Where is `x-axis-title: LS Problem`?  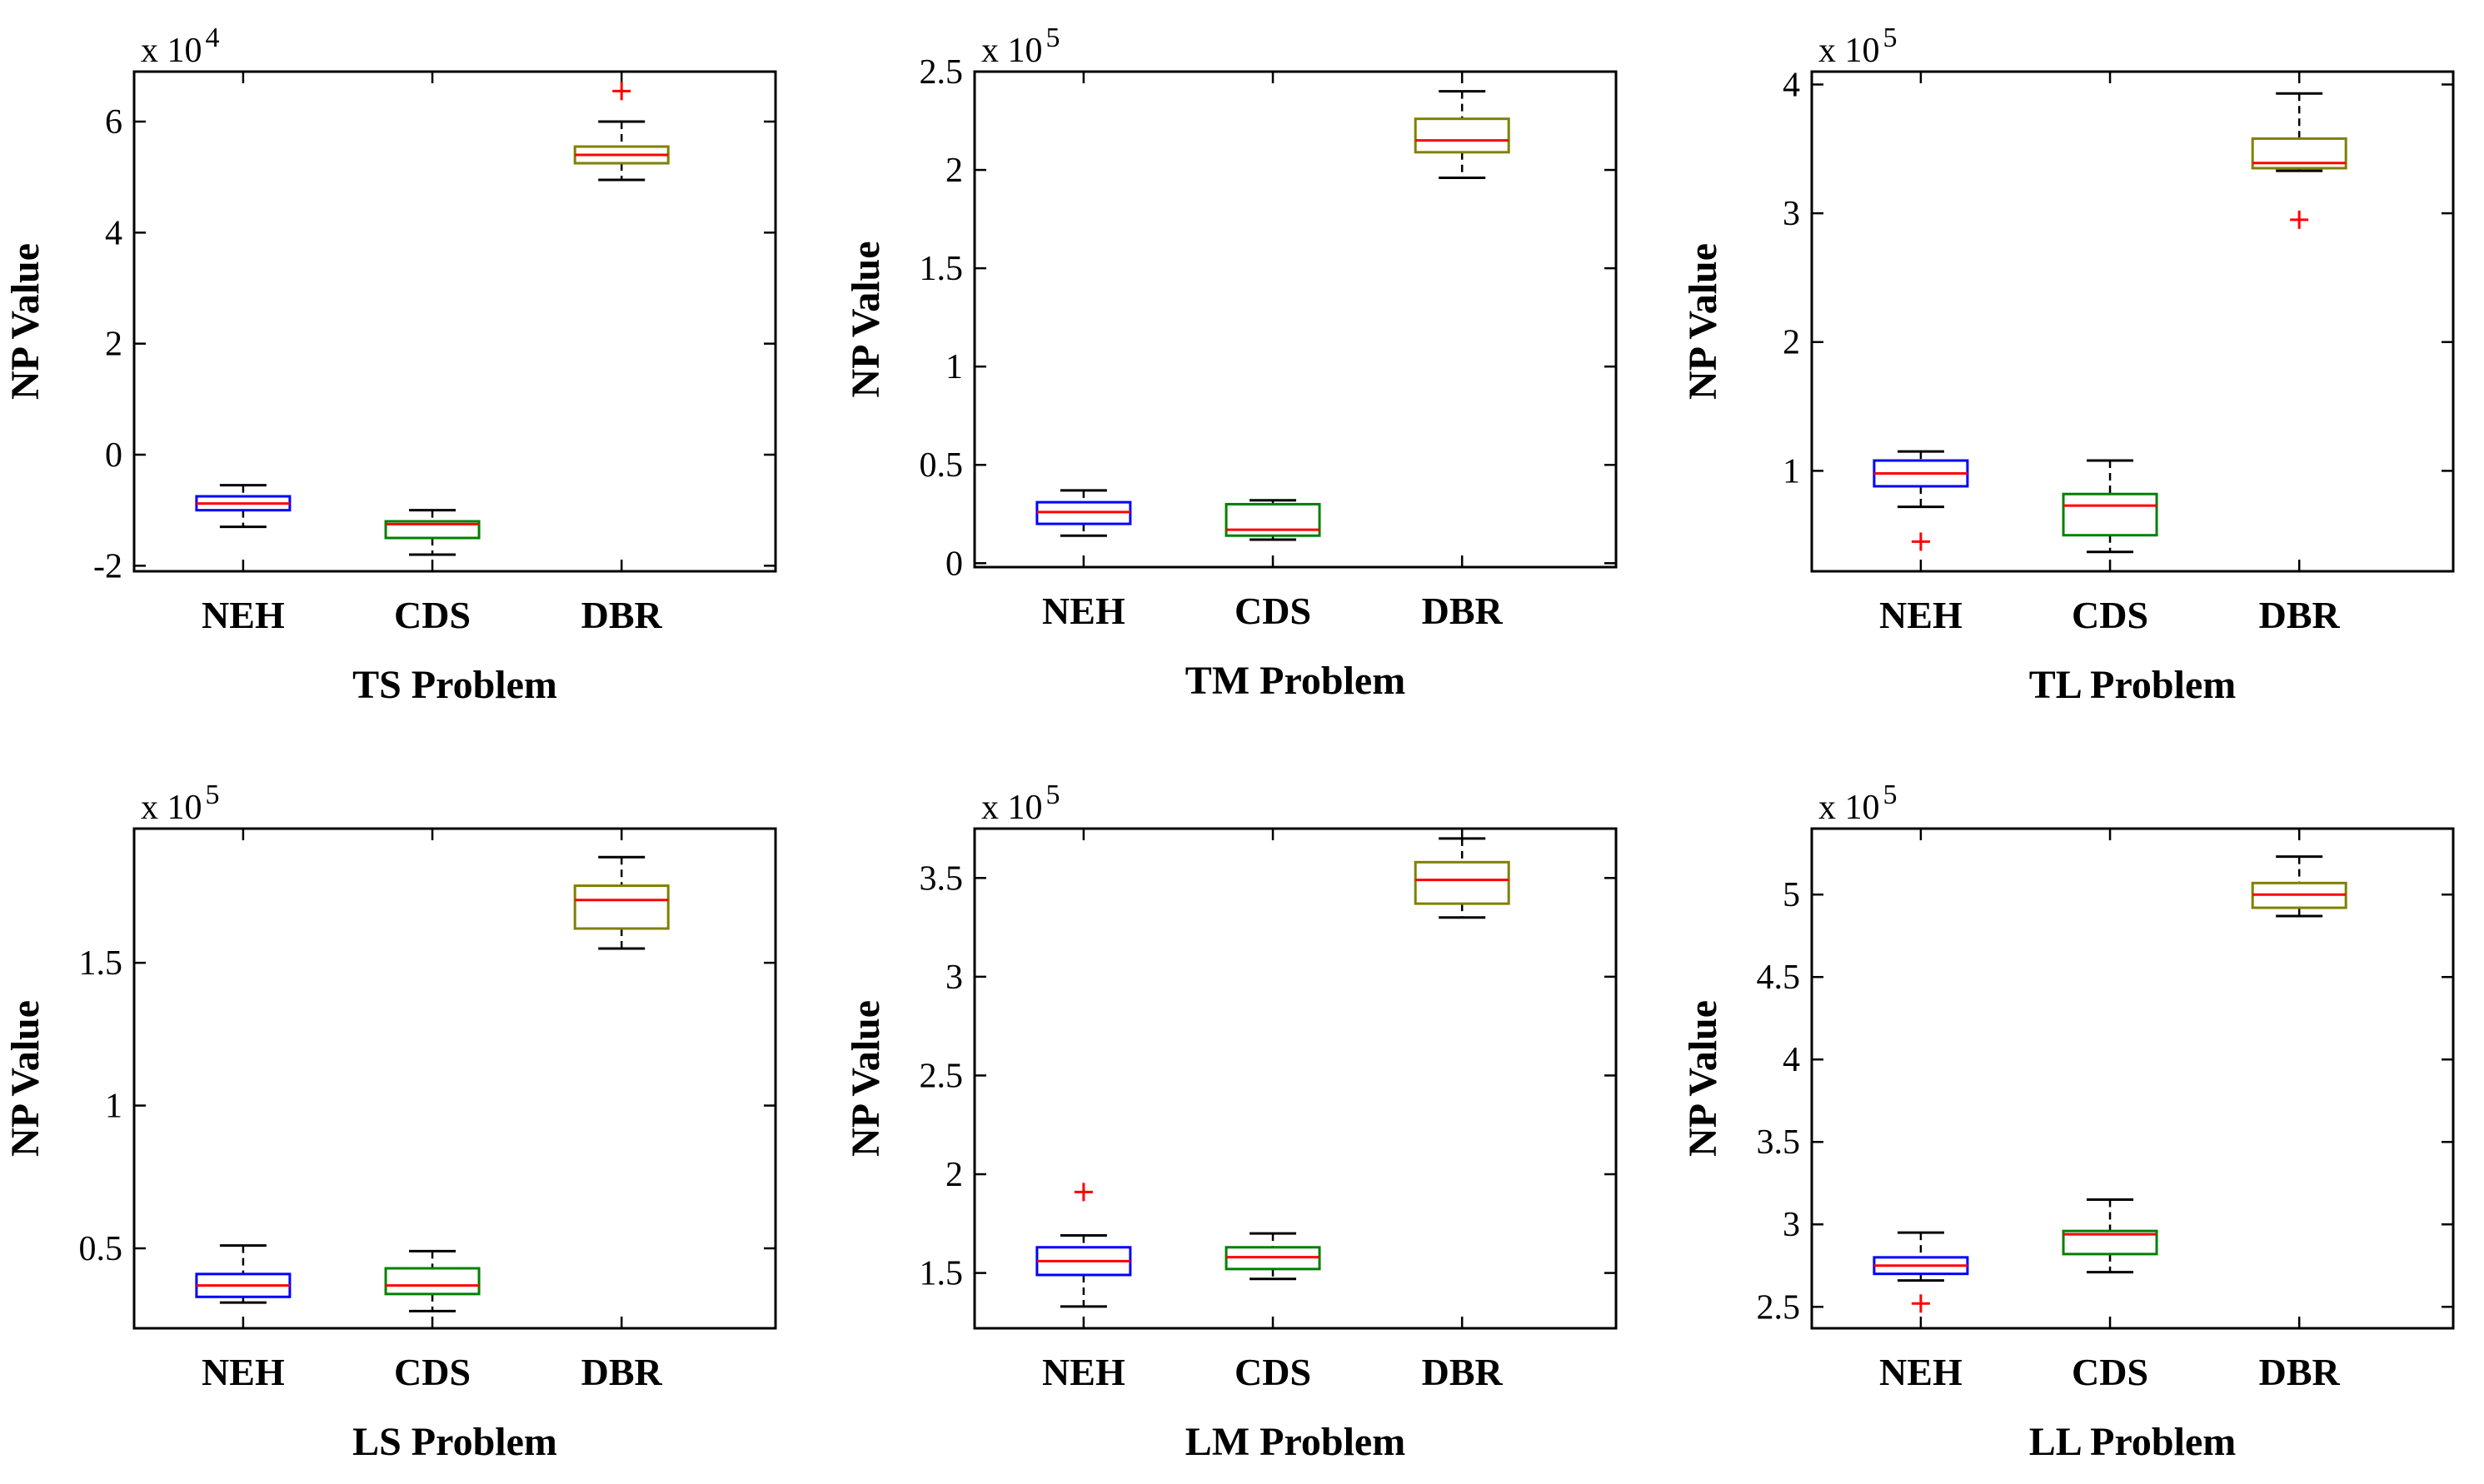 x-axis-title: LS Problem is located at coordinates (454, 1442).